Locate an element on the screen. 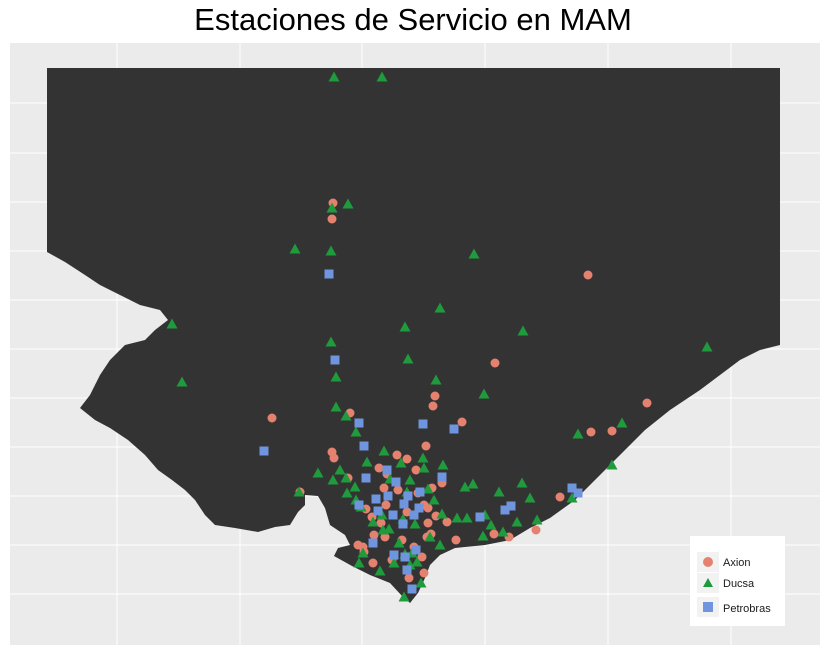 The image size is (826, 653). legend-marker-axion is located at coordinates (708, 562).